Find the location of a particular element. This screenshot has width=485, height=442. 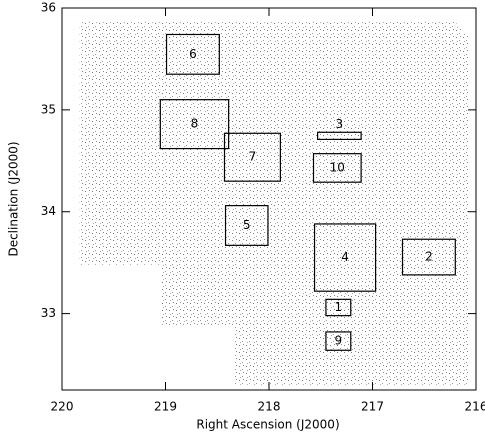

region-label: 4 is located at coordinates (345, 257).